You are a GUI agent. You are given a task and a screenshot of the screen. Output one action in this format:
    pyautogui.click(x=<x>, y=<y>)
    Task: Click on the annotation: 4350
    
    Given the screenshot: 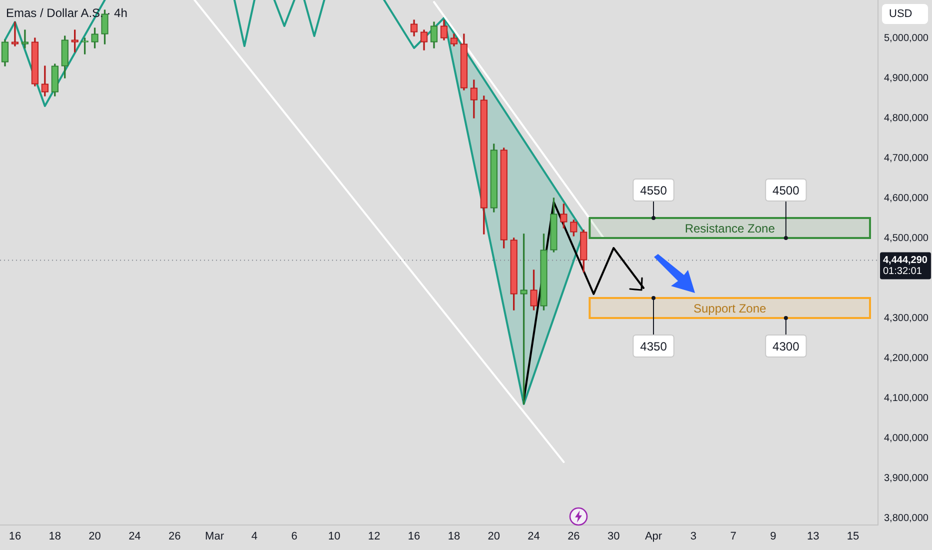 What is the action you would take?
    pyautogui.click(x=654, y=346)
    